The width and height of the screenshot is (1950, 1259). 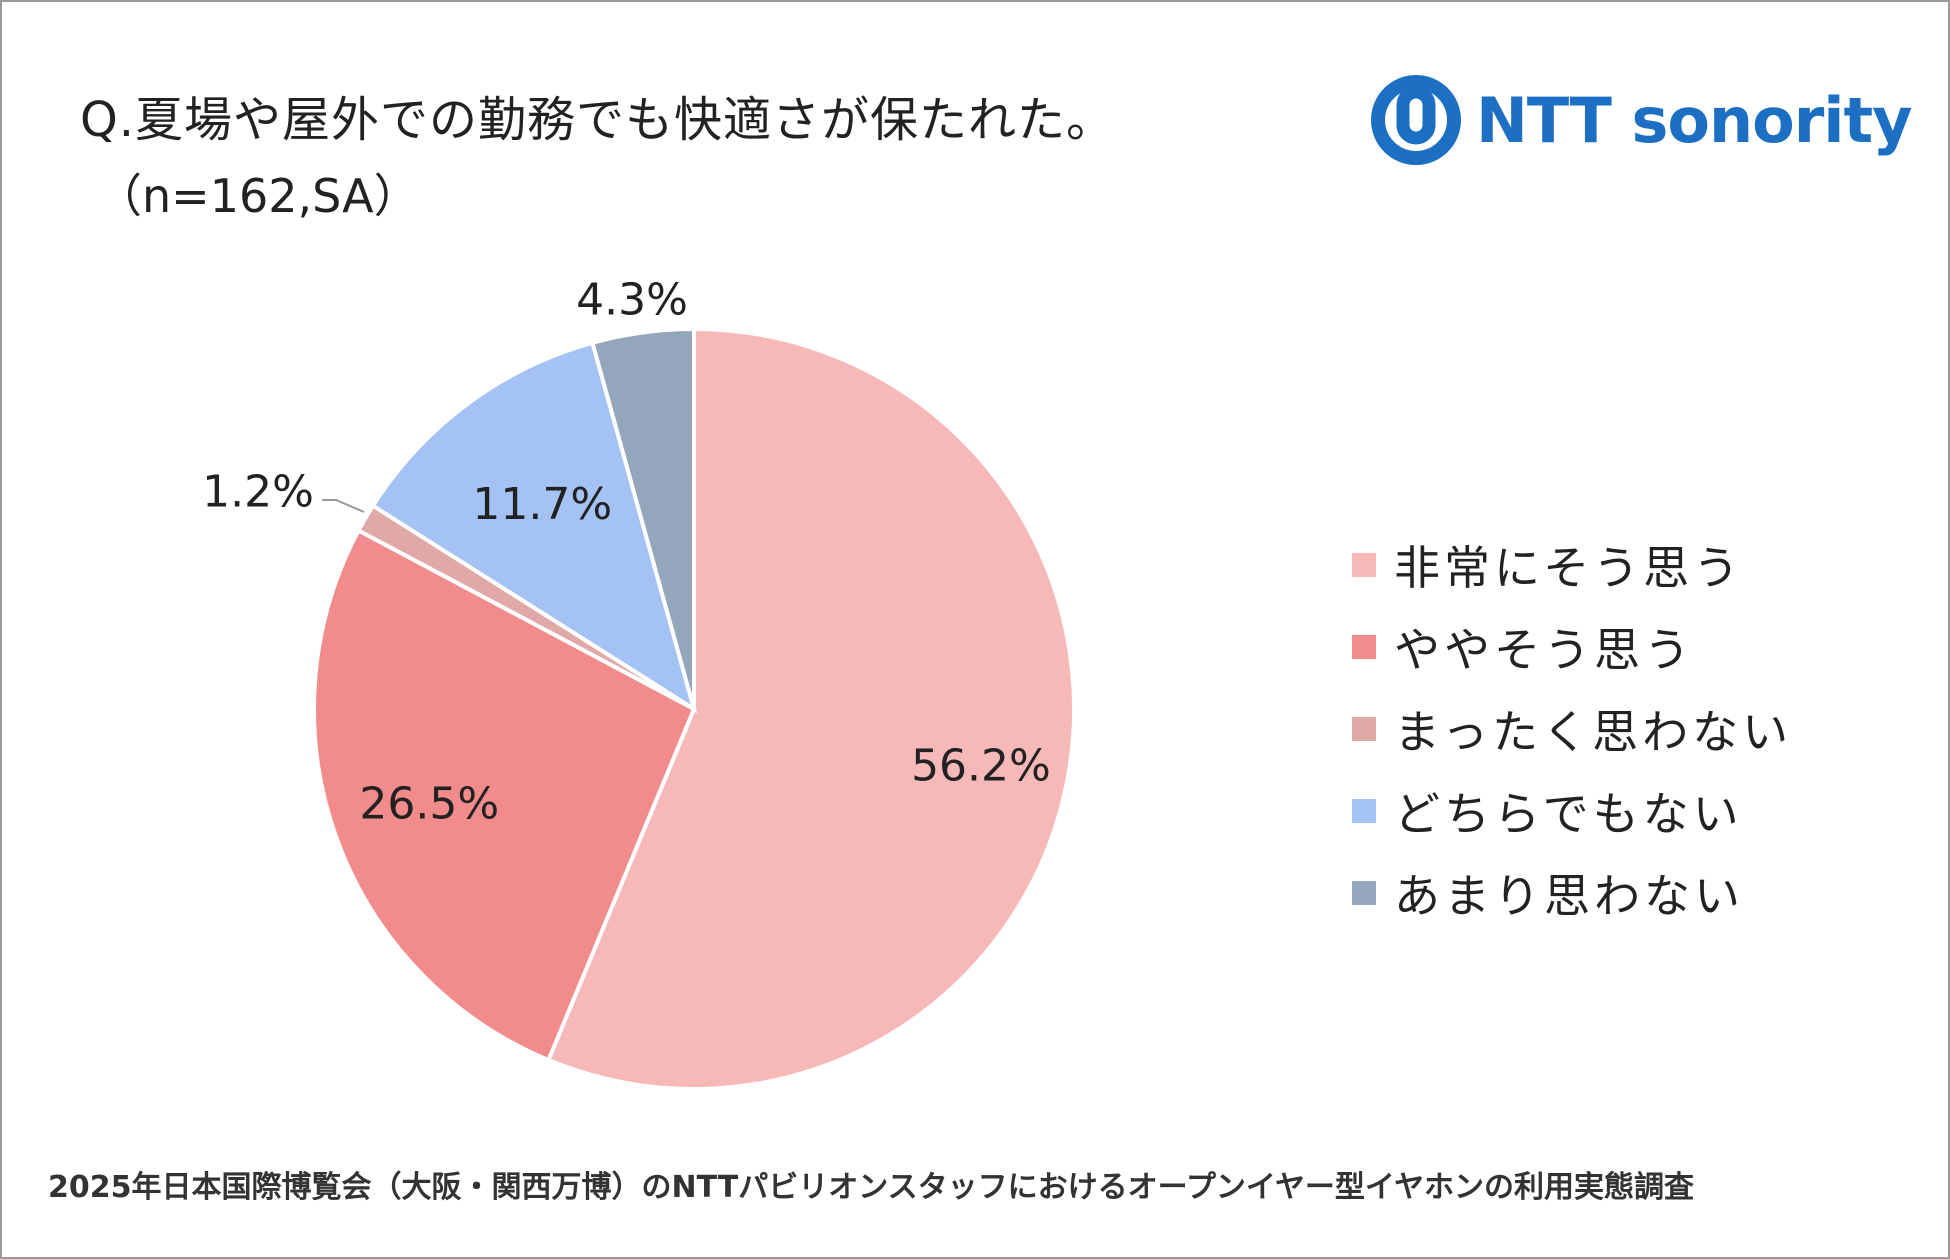 I want to click on legend-item-4: どちらでもない, so click(x=1572, y=811).